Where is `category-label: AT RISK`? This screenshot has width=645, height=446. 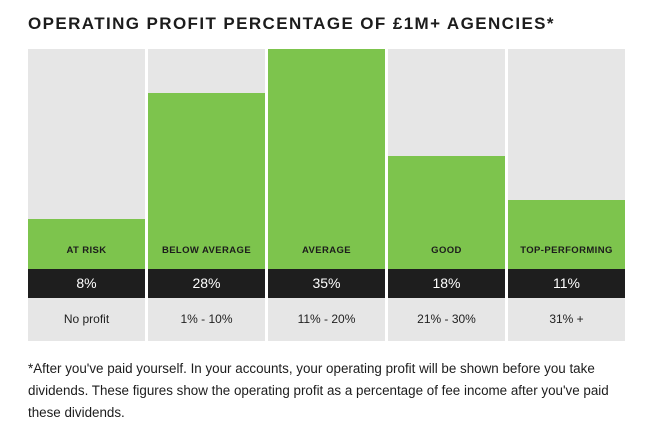
category-label: AT RISK is located at coordinates (86, 250).